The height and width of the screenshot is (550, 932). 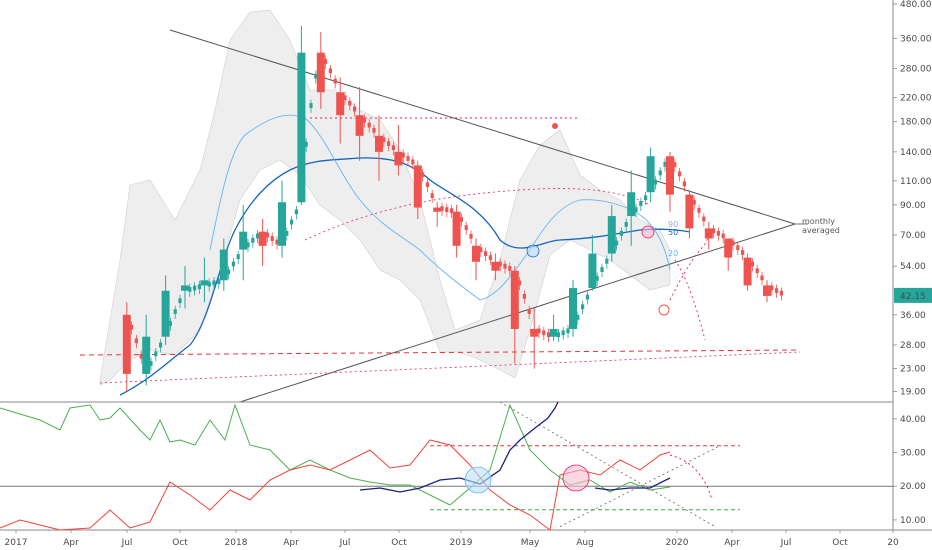 I want to click on time-axis-label: May, so click(x=530, y=543).